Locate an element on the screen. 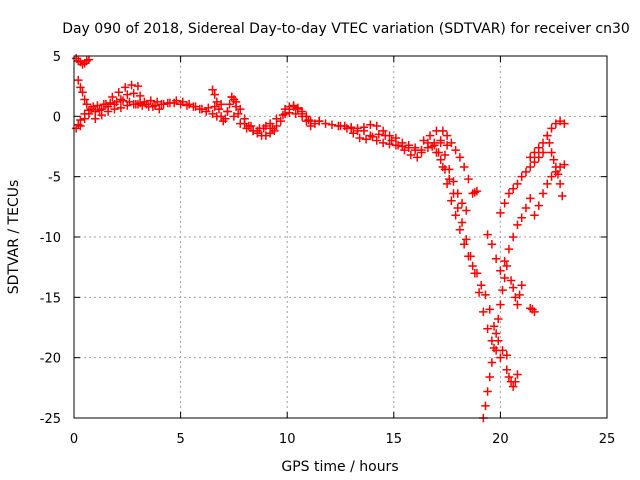 The height and width of the screenshot is (480, 640). y-tick-label: -5 is located at coordinates (54, 178).